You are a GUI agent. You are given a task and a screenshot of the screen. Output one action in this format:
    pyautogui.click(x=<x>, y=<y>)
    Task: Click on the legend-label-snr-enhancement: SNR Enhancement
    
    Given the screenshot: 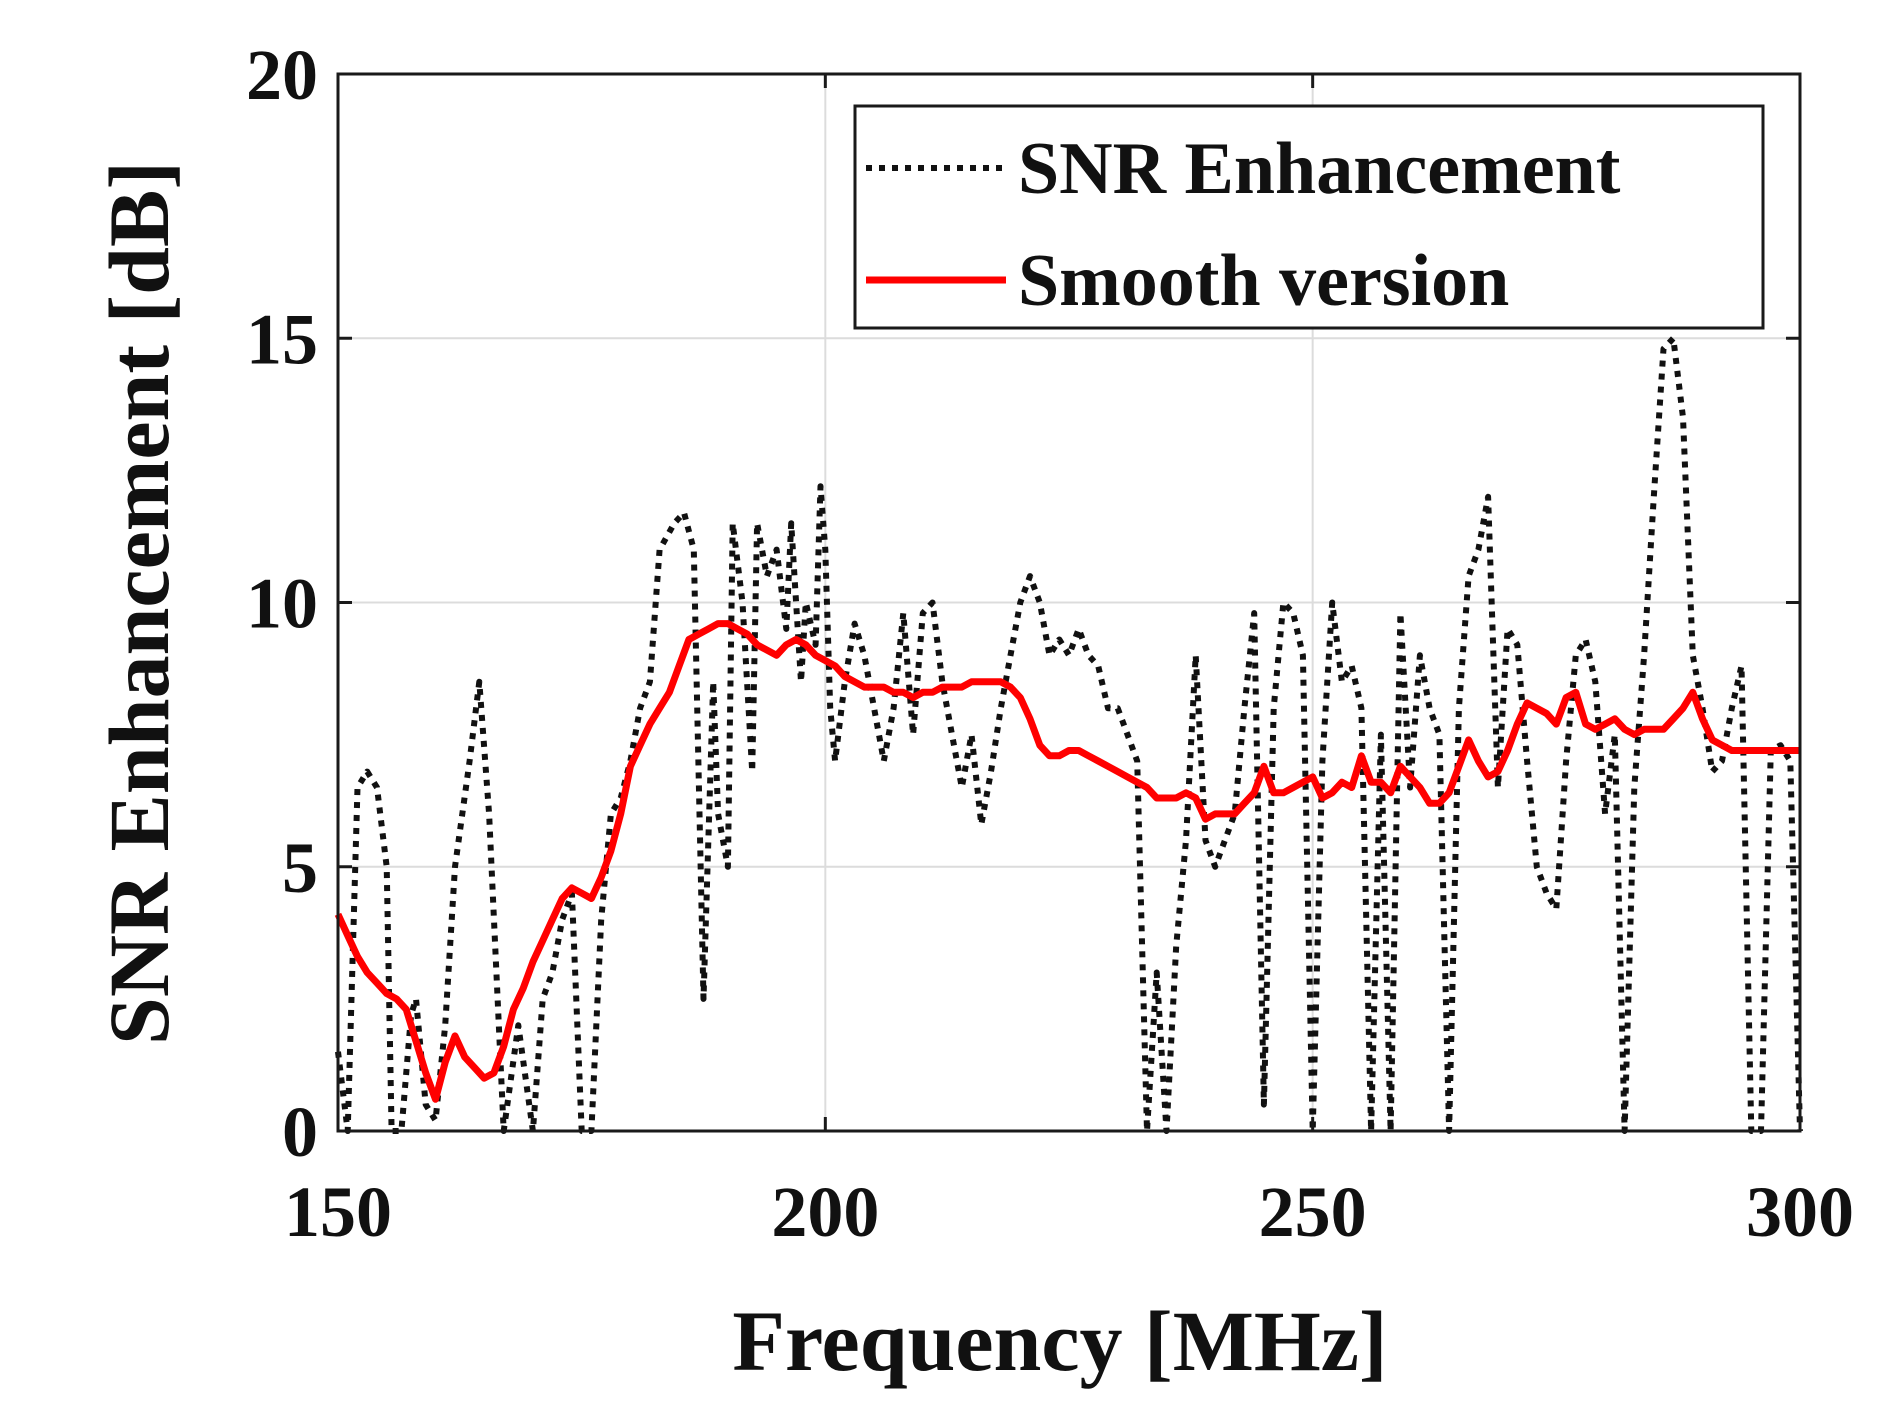 What is the action you would take?
    pyautogui.click(x=1319, y=169)
    